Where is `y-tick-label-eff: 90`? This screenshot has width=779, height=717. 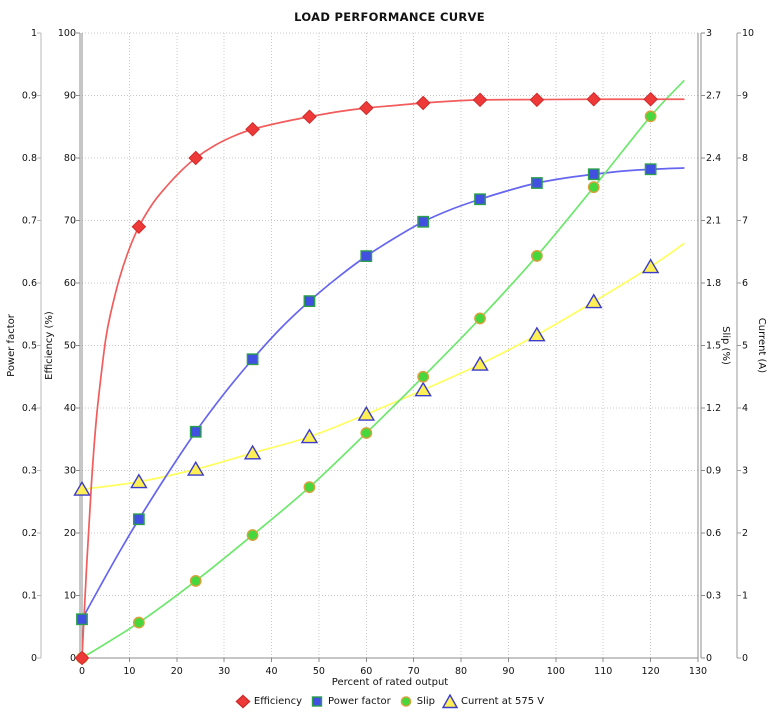 y-tick-label-eff: 90 is located at coordinates (70, 96).